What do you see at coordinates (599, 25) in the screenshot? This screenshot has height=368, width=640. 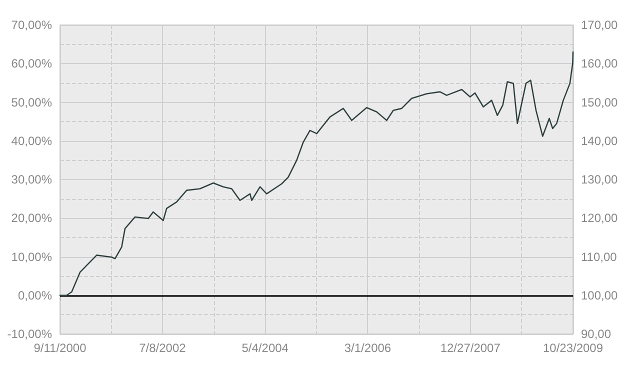 I see `y2-tick-label: 170,00` at bounding box center [599, 25].